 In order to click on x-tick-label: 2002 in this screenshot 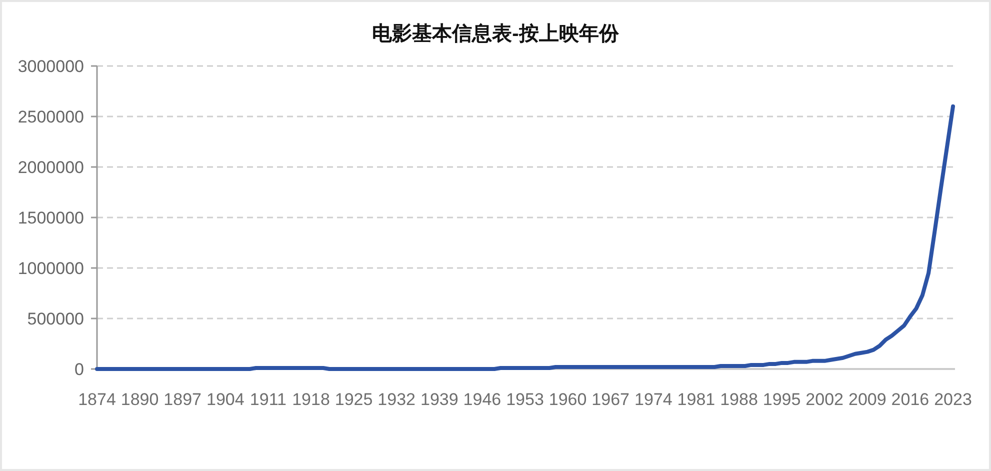, I will do `click(825, 399)`.